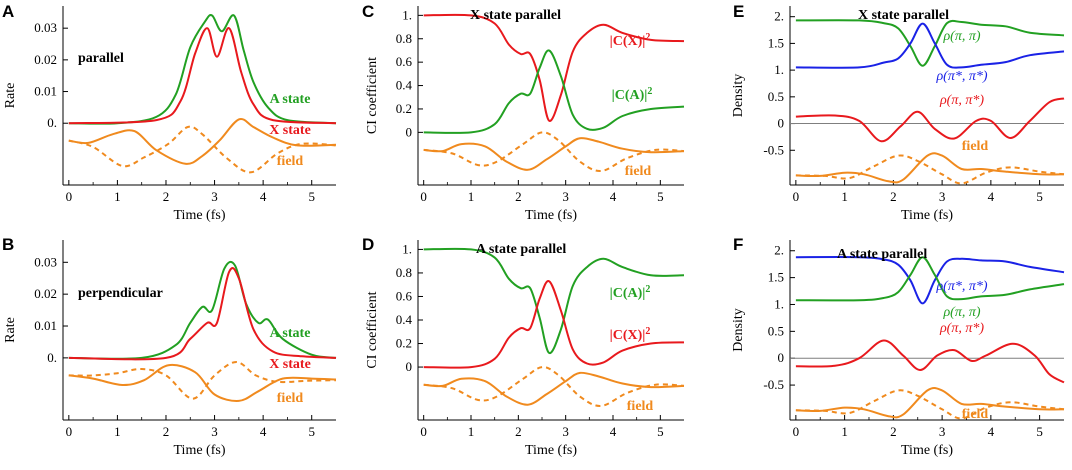 The image size is (1072, 470). What do you see at coordinates (903, 15) in the screenshot?
I see `panel-title: X state parallel` at bounding box center [903, 15].